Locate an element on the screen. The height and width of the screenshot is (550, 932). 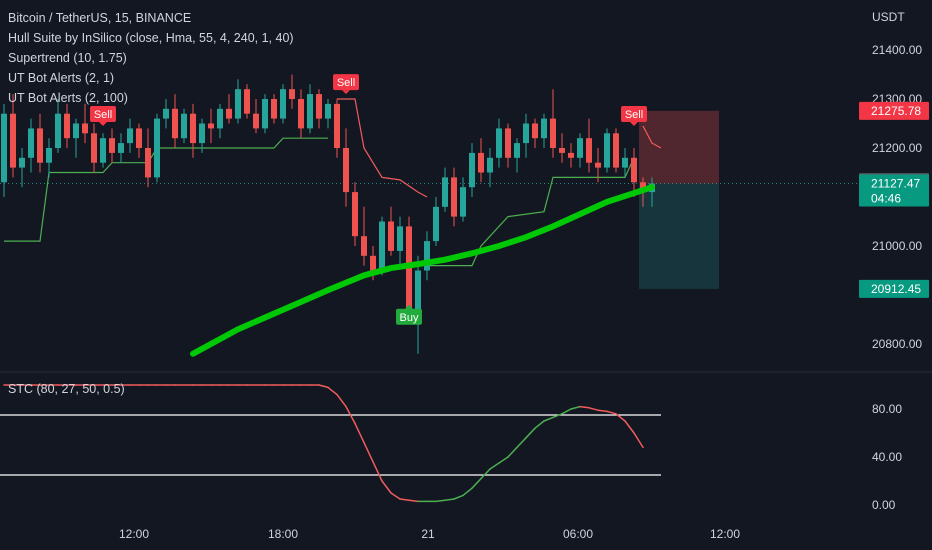
indicator-ut-bot-2: UT Bot Alerts (2, 100) is located at coordinates (68, 98).